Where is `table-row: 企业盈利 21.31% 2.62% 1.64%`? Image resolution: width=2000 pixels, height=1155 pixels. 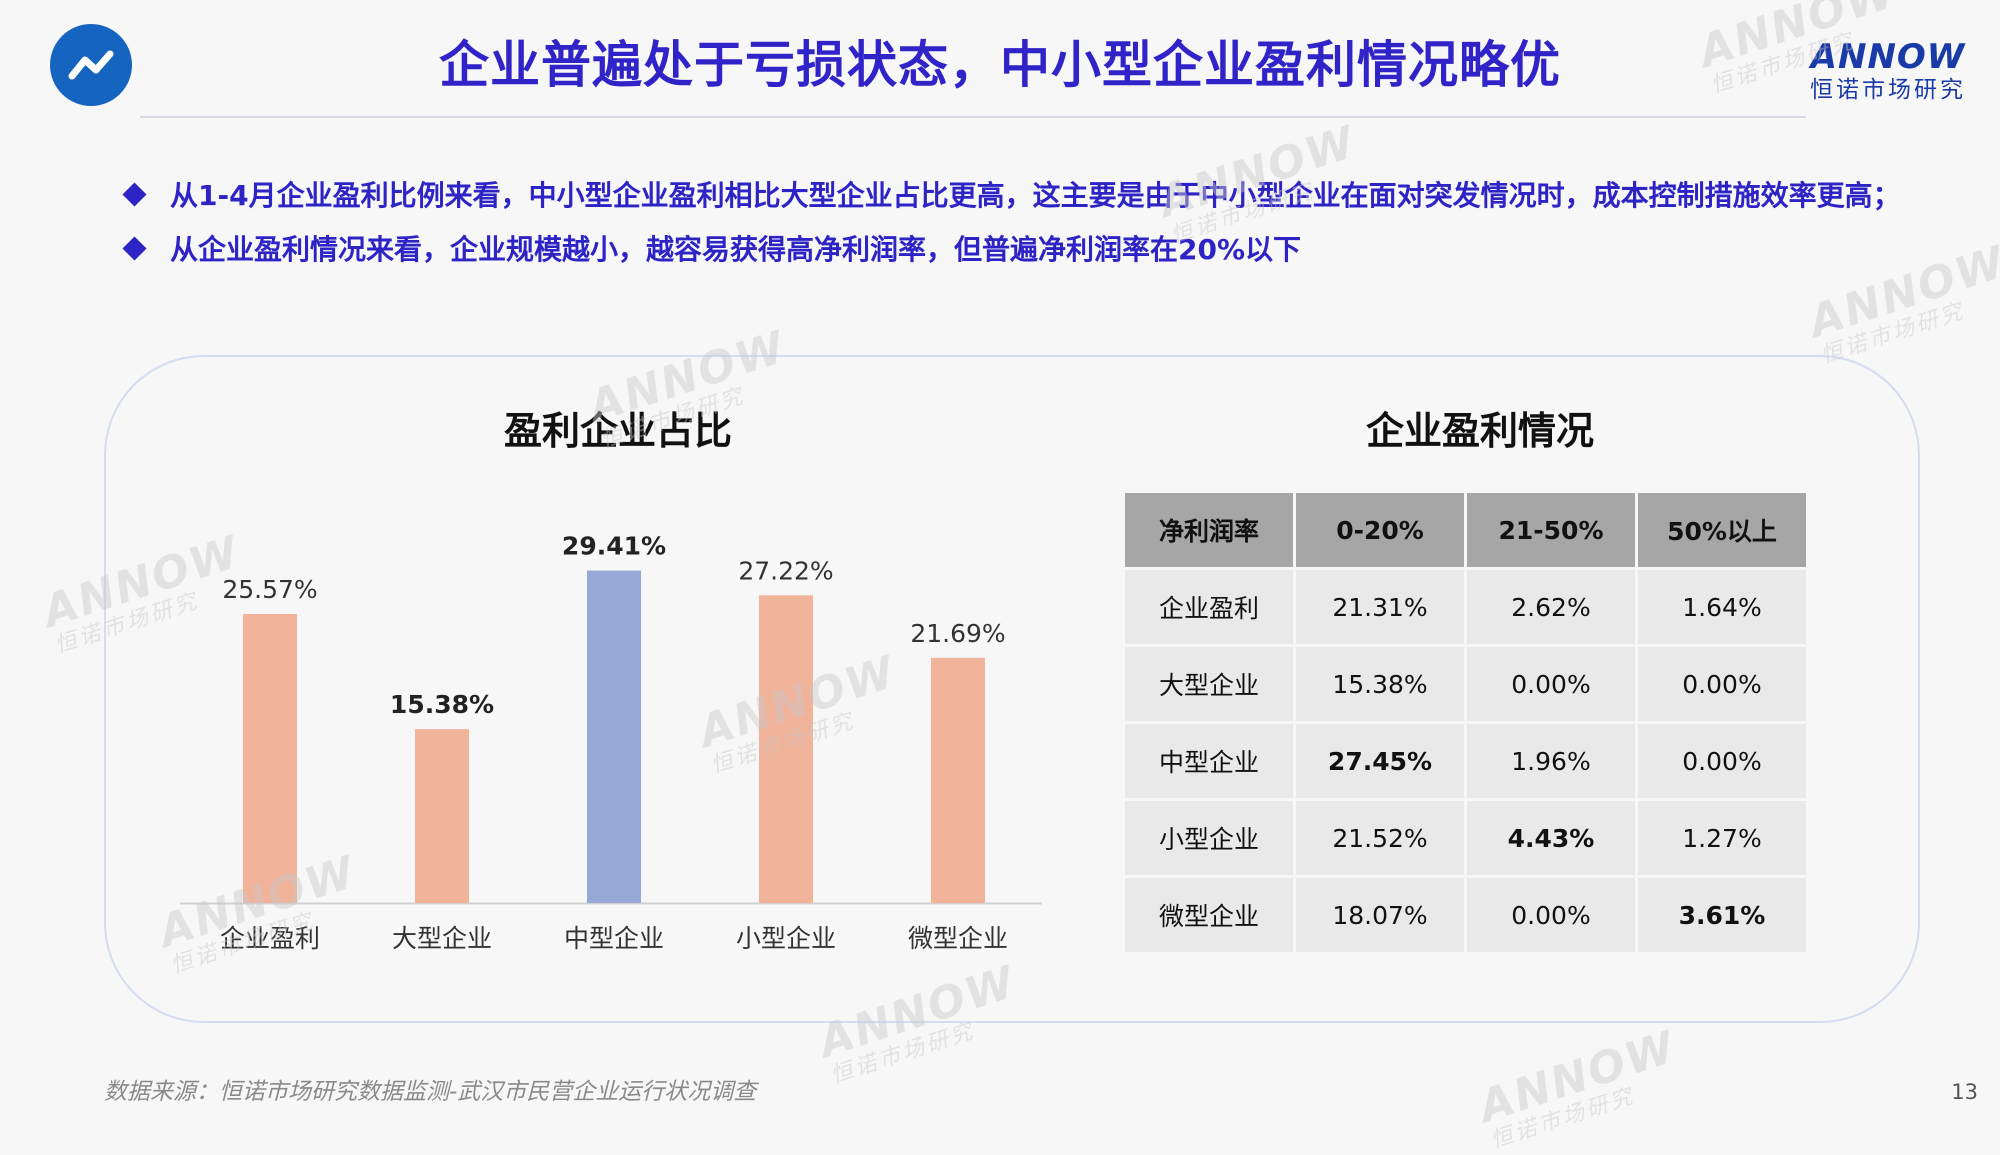
table-row: 企业盈利 21.31% 2.62% 1.64% is located at coordinates (1465, 607).